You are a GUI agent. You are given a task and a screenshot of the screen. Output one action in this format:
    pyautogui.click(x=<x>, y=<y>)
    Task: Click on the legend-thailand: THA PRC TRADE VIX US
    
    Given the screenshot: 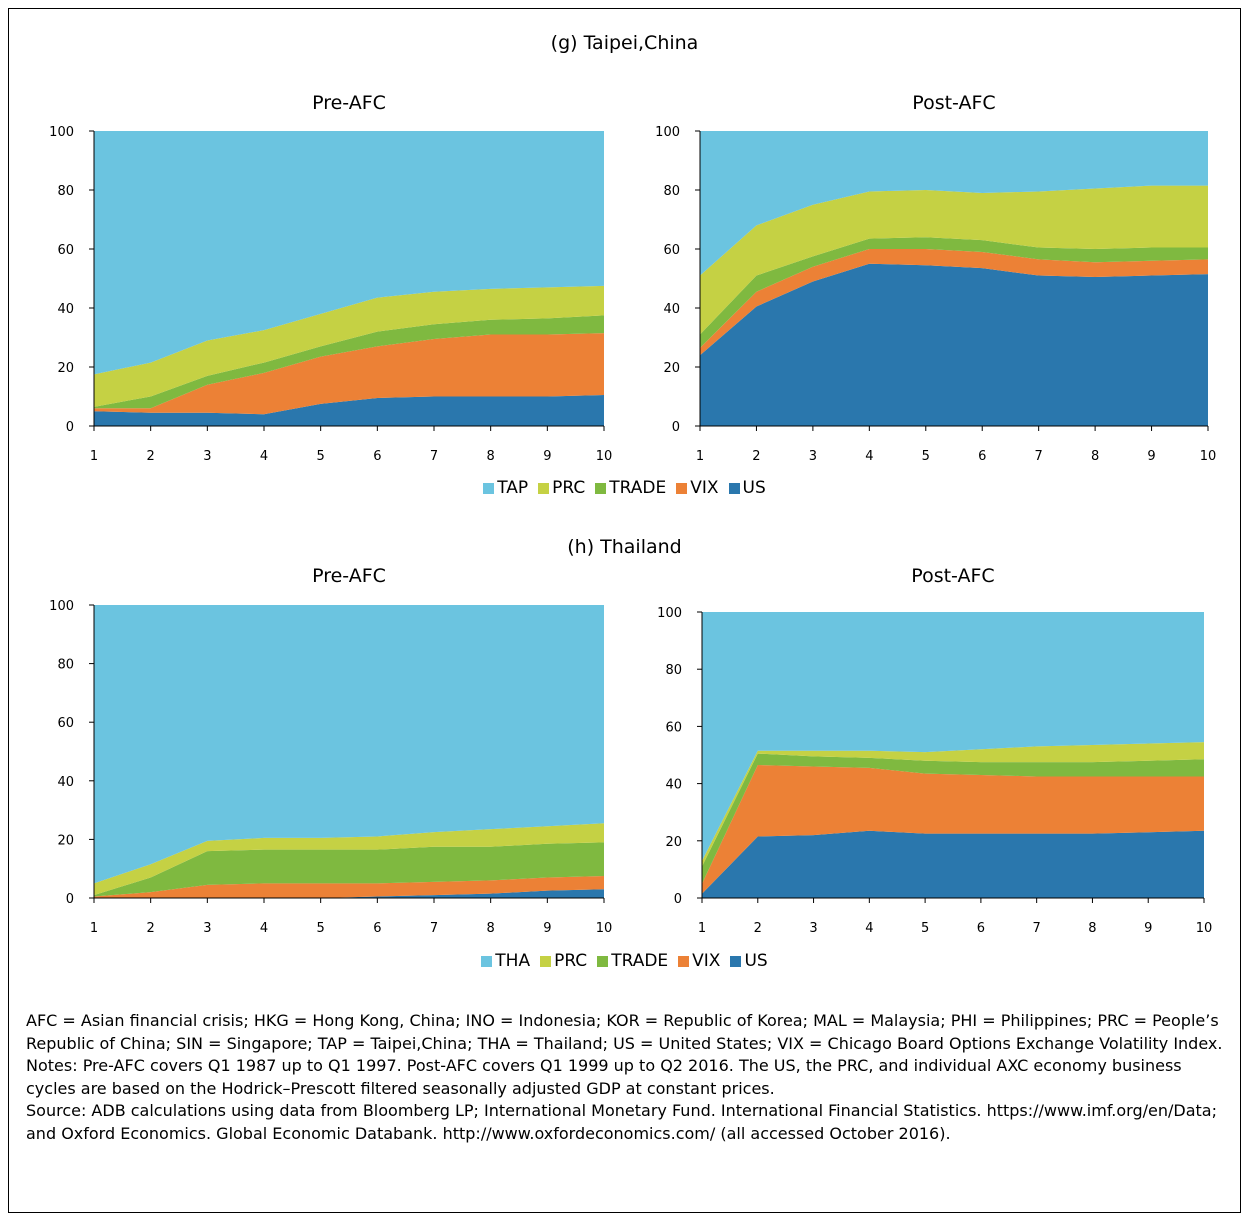 What is the action you would take?
    pyautogui.click(x=624, y=961)
    